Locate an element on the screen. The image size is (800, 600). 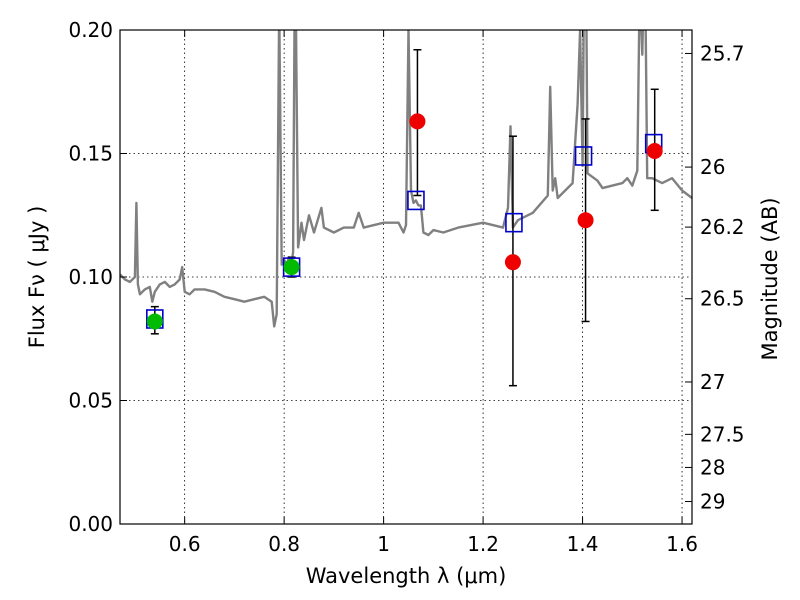
mag-tick-label: 26.5 is located at coordinates (722, 299).